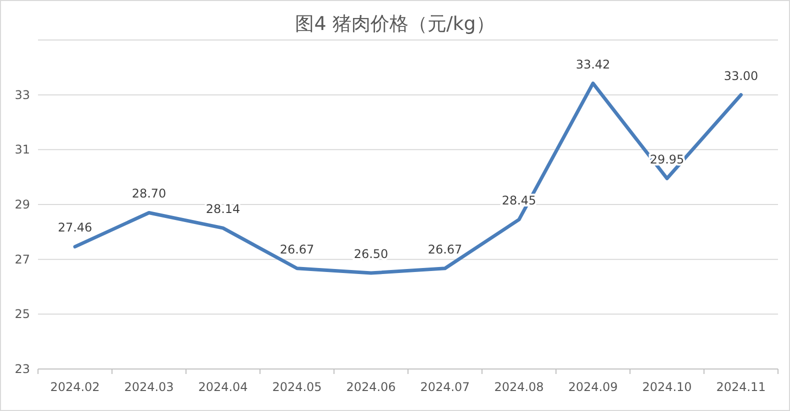 This screenshot has width=790, height=411. What do you see at coordinates (22, 259) in the screenshot?
I see `y-tick-label: 27` at bounding box center [22, 259].